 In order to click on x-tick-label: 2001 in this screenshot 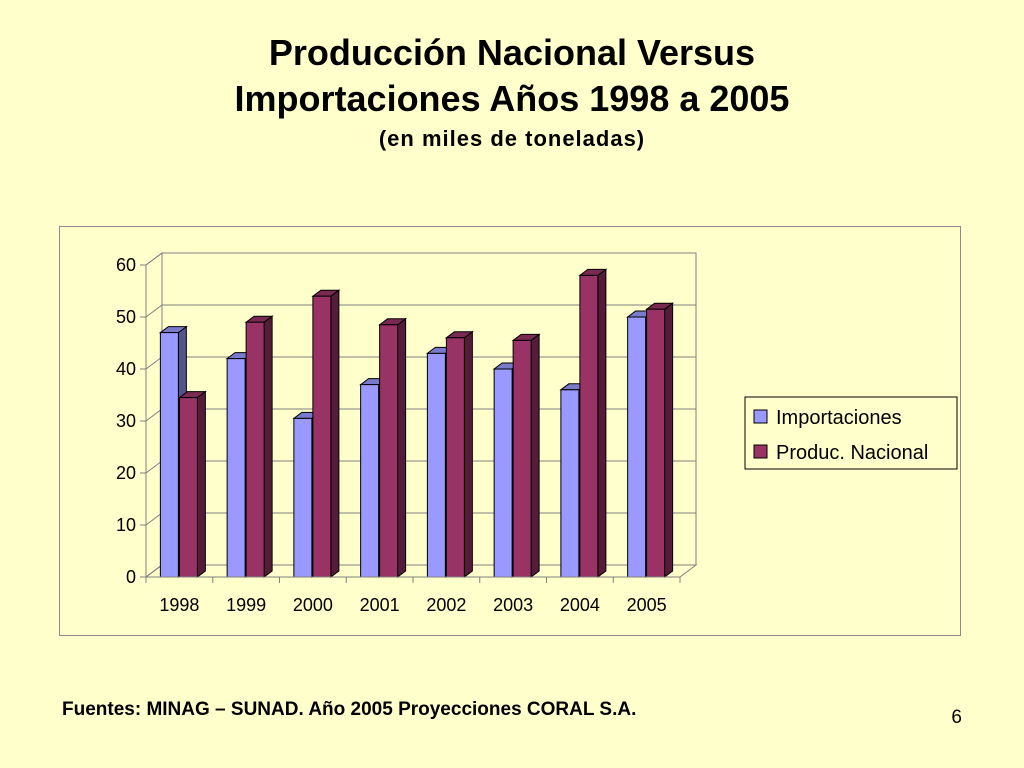, I will do `click(380, 605)`.